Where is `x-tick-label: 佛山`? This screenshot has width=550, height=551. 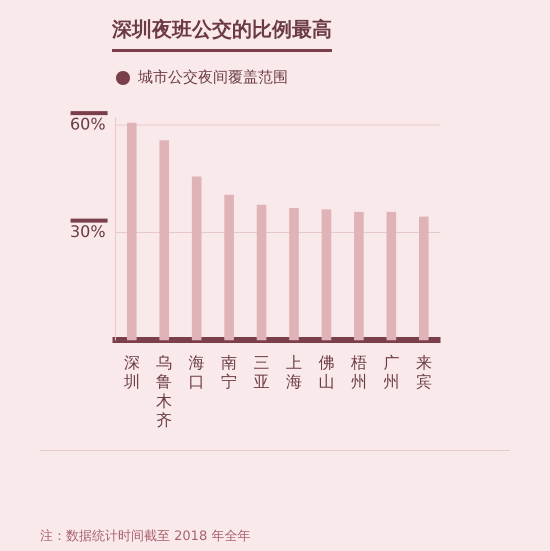 x-tick-label: 佛山 is located at coordinates (326, 372).